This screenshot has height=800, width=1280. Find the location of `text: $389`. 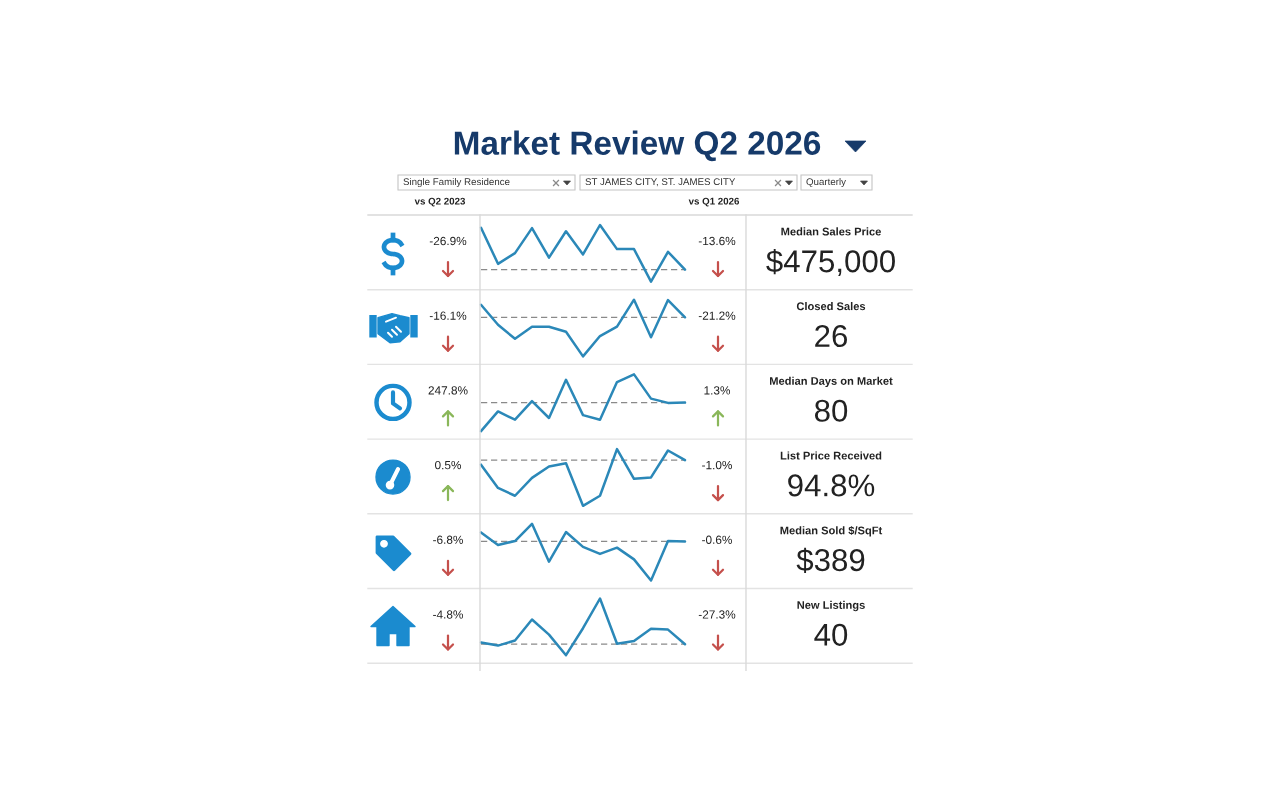

text: $389 is located at coordinates (830, 560).